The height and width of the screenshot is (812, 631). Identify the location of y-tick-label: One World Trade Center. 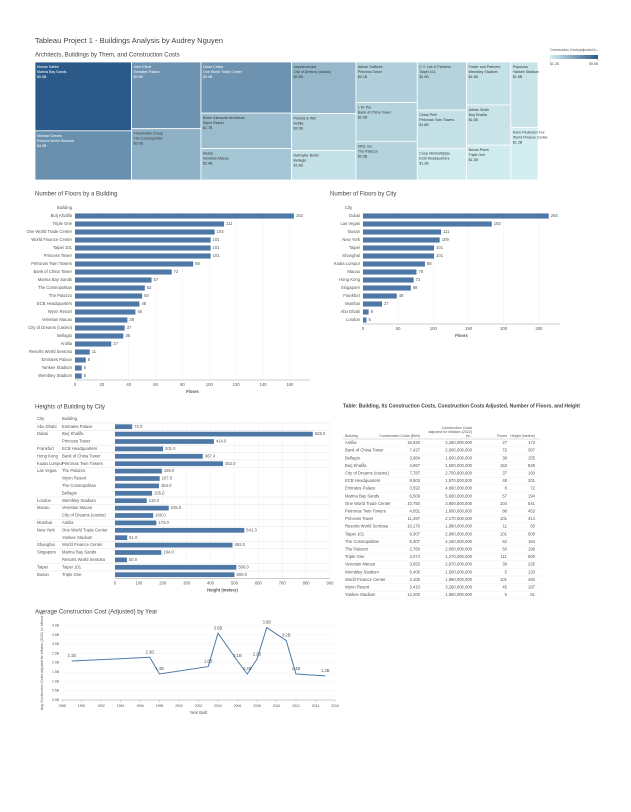
(49, 231).